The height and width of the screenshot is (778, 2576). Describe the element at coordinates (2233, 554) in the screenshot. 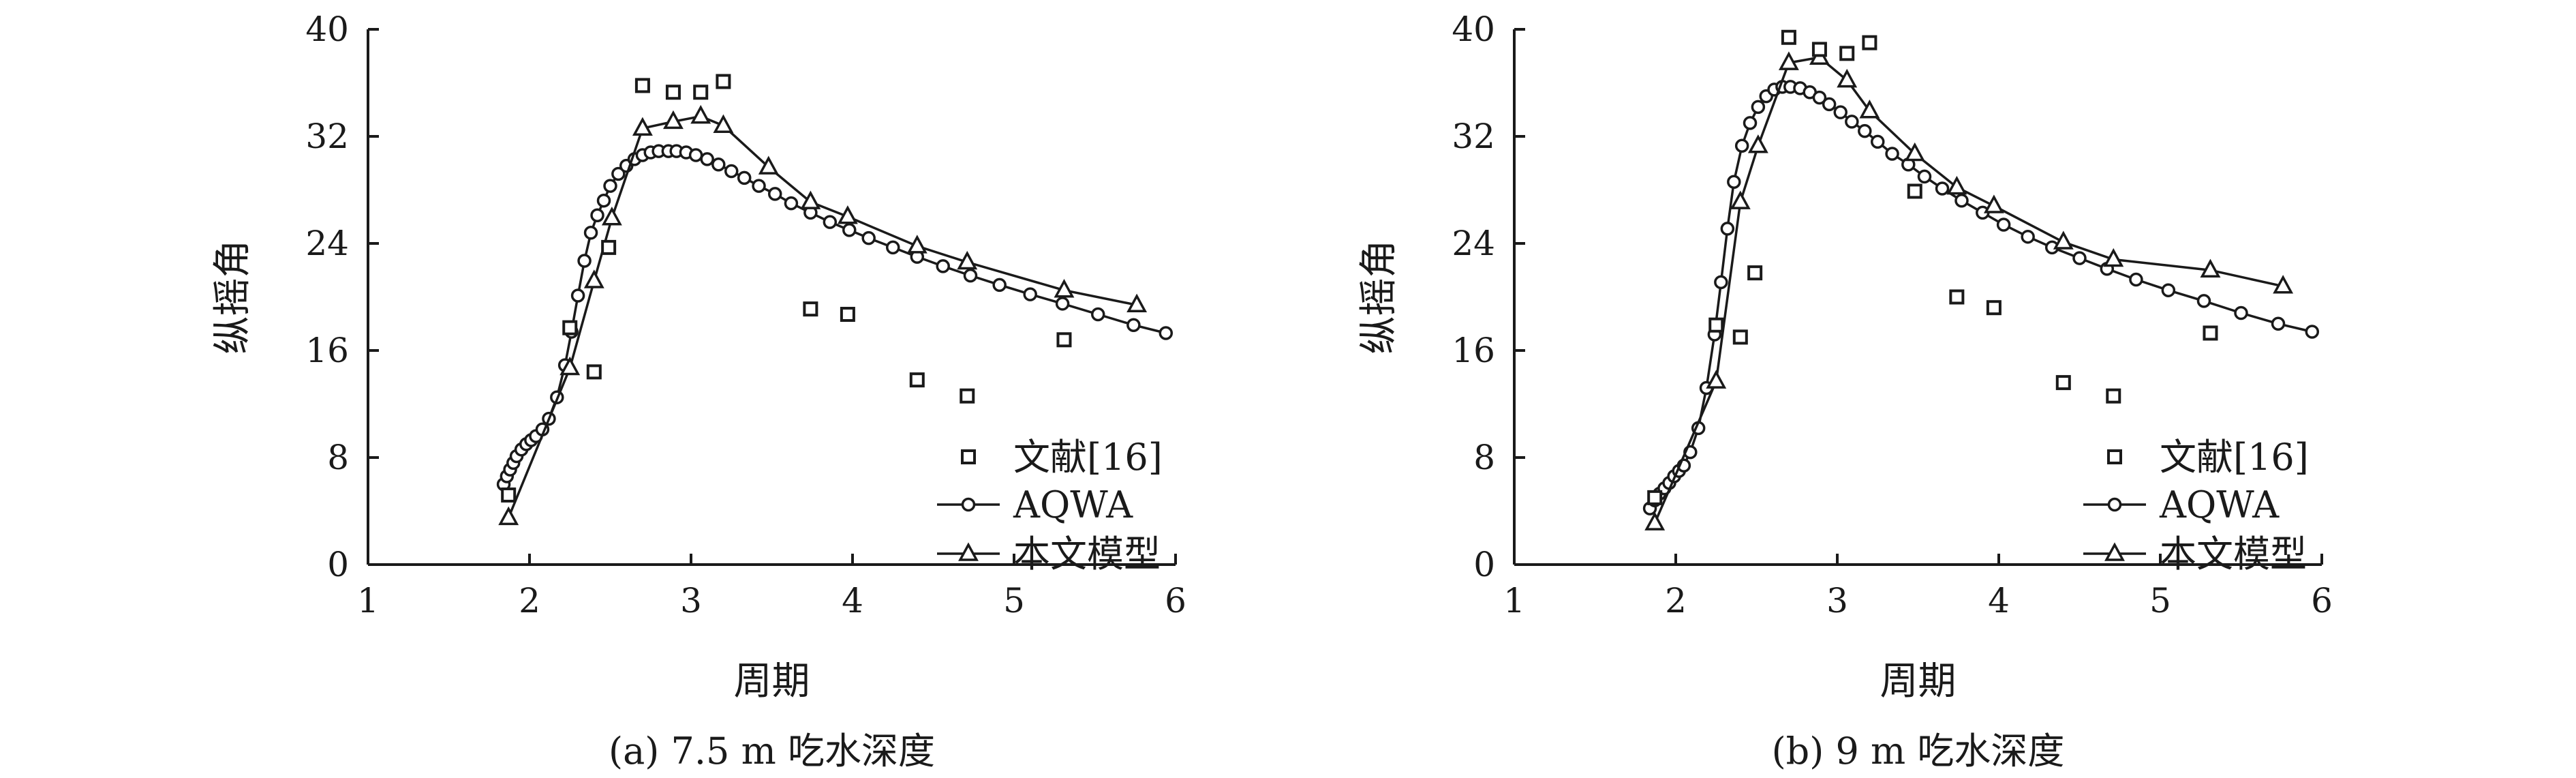

I see `legend-label: 本文模型` at that location.